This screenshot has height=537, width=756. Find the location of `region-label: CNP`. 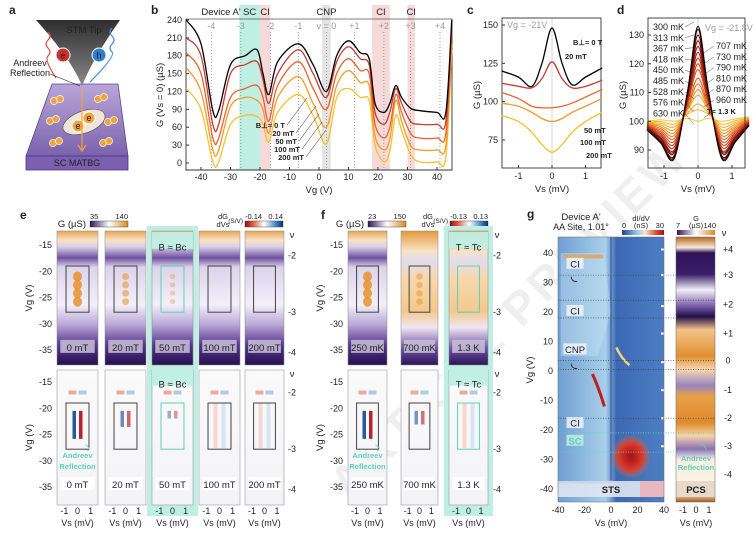

region-label: CNP is located at coordinates (326, 12).